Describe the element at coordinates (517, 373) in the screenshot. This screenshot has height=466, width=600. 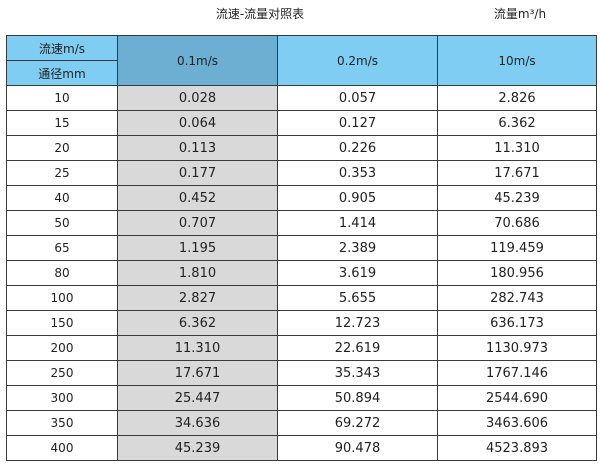
I see `flow-cell: 1767.146` at that location.